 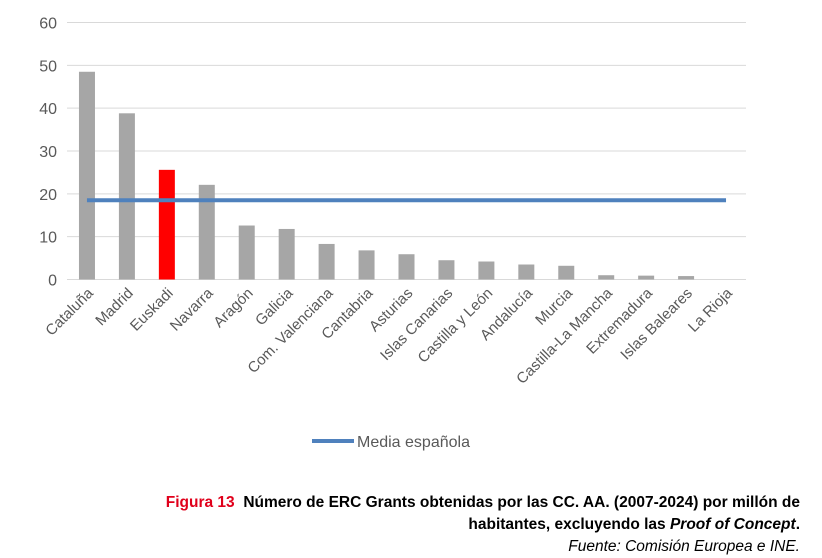 What do you see at coordinates (413, 442) in the screenshot?
I see `legend-label-media: Media española` at bounding box center [413, 442].